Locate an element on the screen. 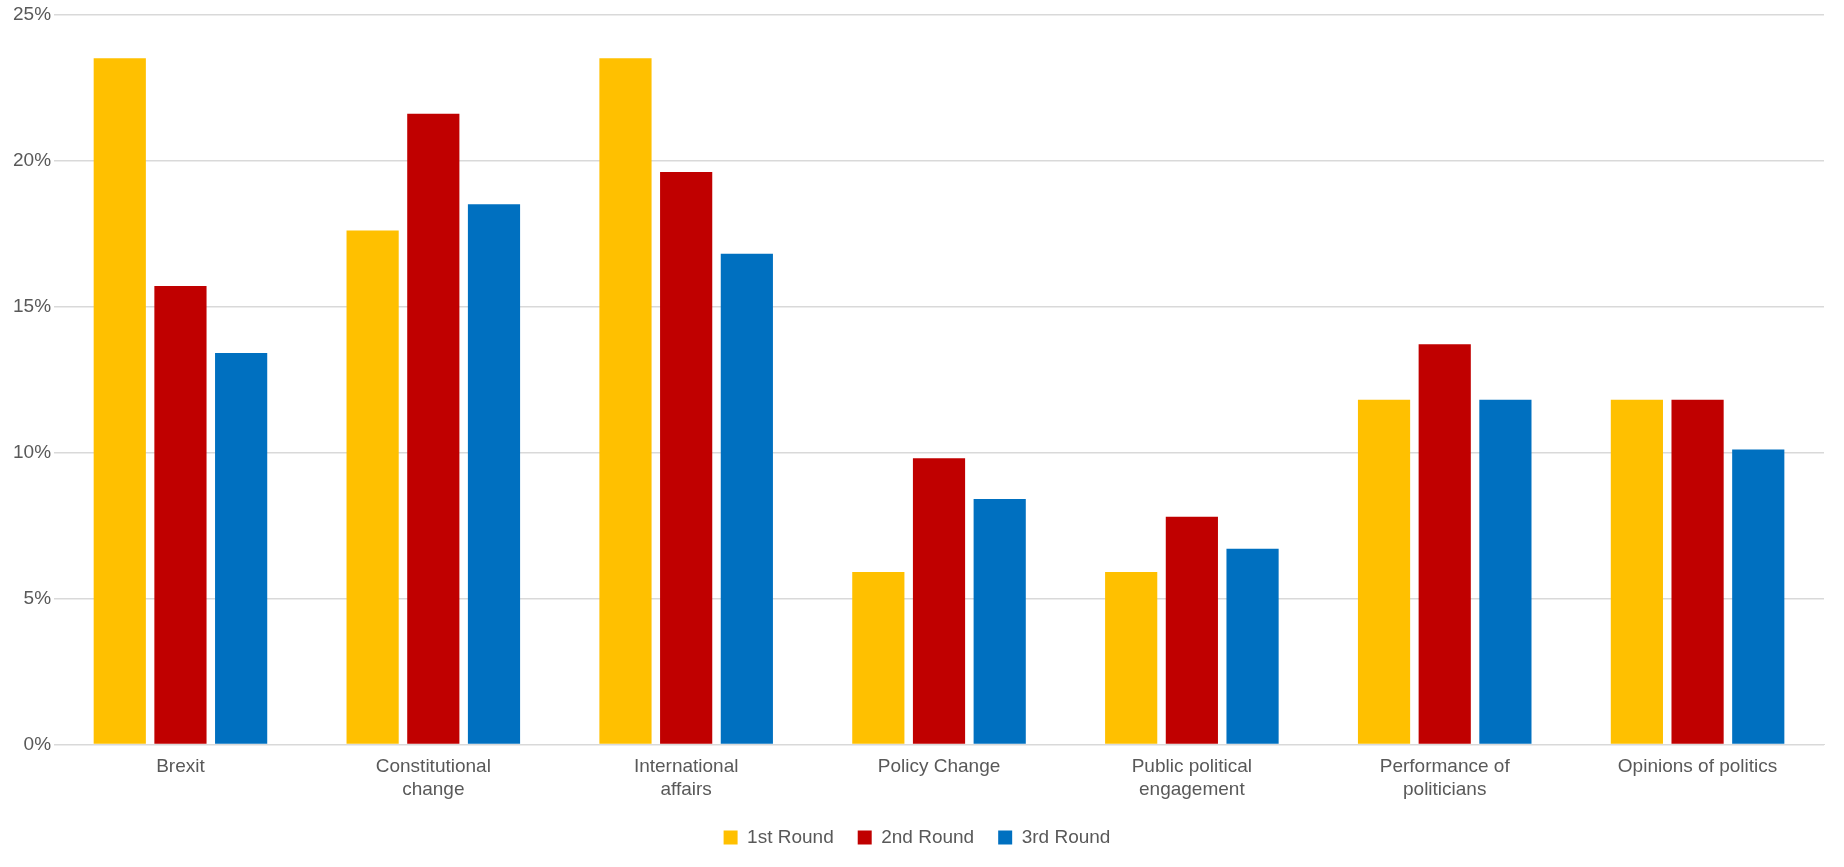  x-tick-label: International affairs is located at coordinates (686, 777).